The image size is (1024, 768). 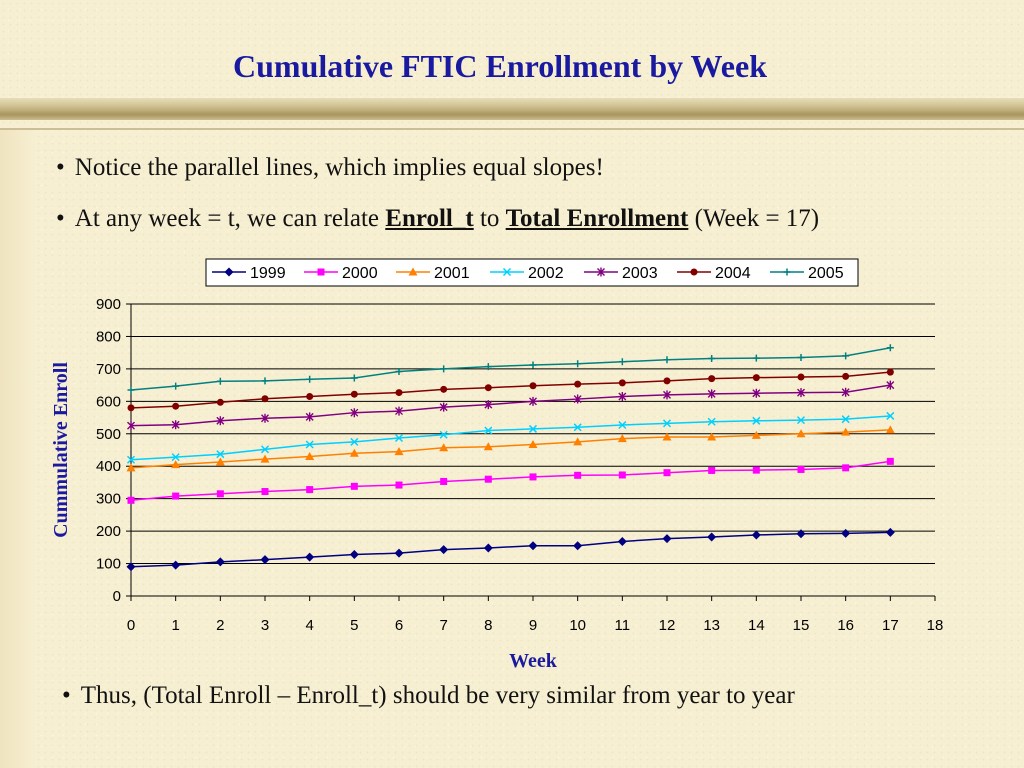 What do you see at coordinates (512, 129) in the screenshot?
I see `title-divider-line` at bounding box center [512, 129].